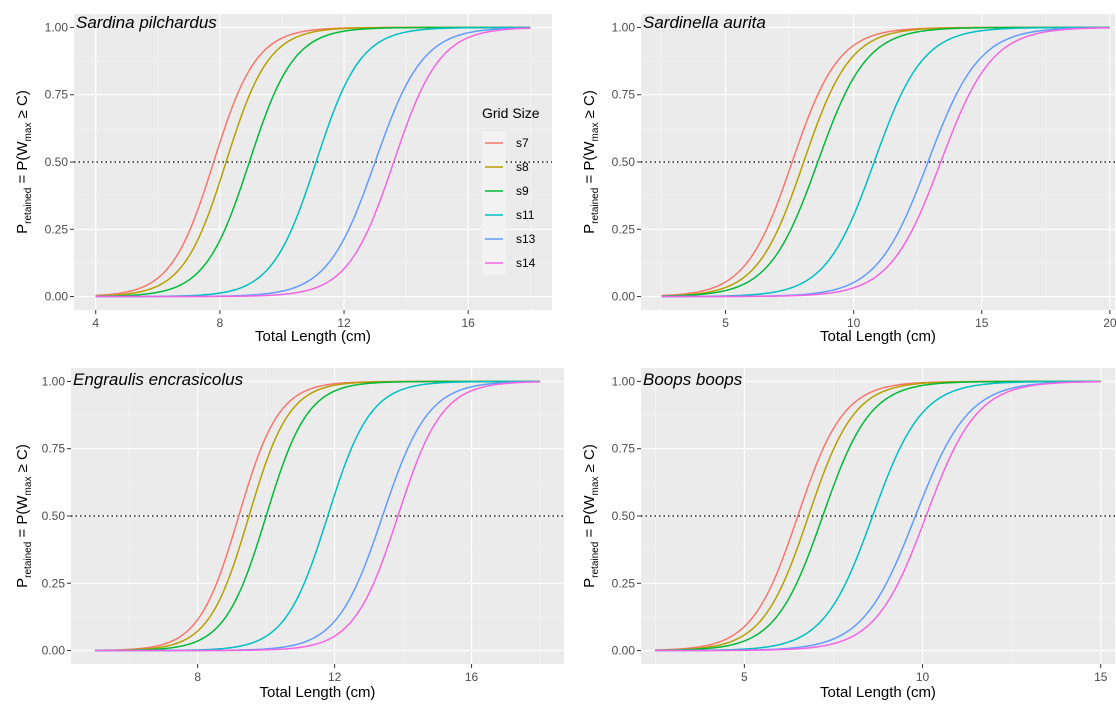 Image resolution: width=1116 pixels, height=707 pixels. Describe the element at coordinates (526, 263) in the screenshot. I see `legend-label-s14: s14` at that location.